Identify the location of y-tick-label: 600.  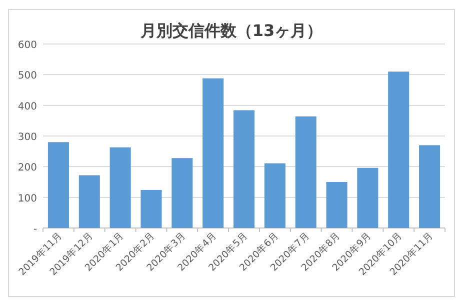
(27, 45).